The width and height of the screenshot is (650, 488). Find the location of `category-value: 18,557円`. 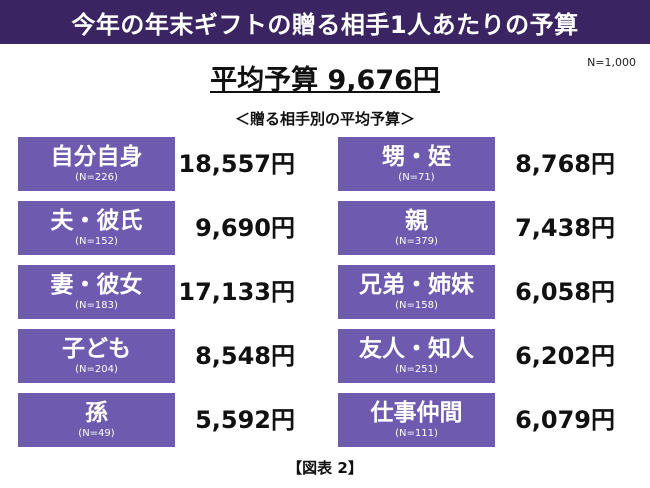

category-value: 18,557円 is located at coordinates (236, 164).